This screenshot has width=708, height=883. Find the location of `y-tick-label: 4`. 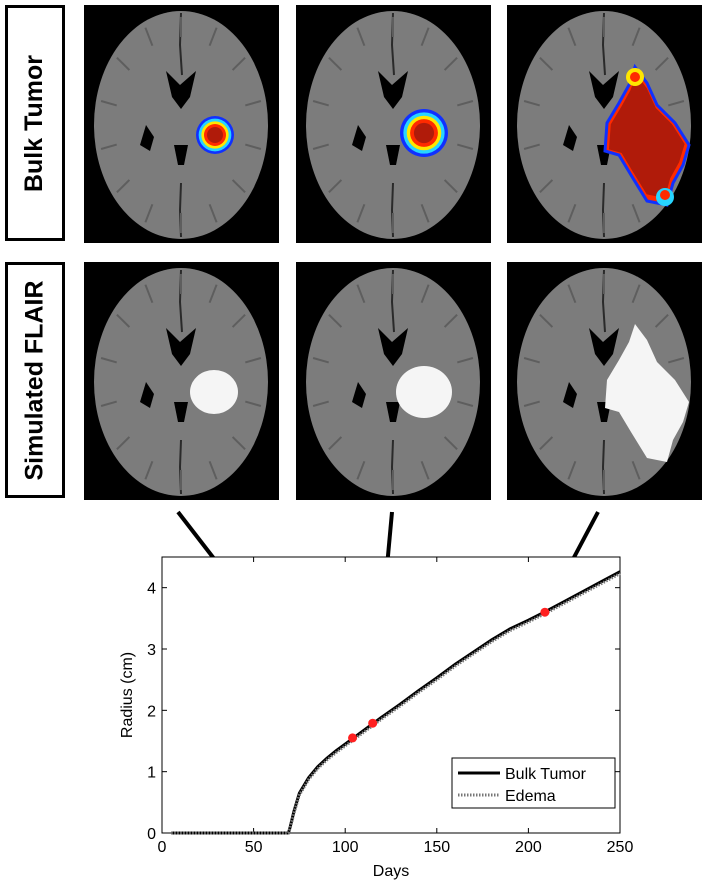

y-tick-label: 4 is located at coordinates (151, 589).